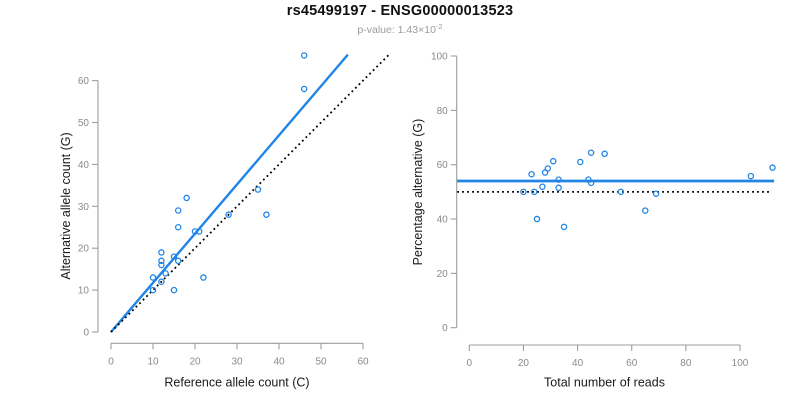 The image size is (800, 400). What do you see at coordinates (418, 192) in the screenshot?
I see `y-axis-title-right: Percentage alternative (G)` at bounding box center [418, 192].